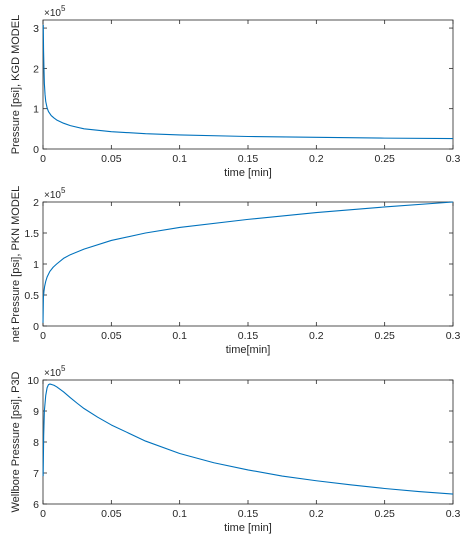 The height and width of the screenshot is (546, 467). Describe the element at coordinates (36, 505) in the screenshot. I see `y-tick-label: 6` at that location.